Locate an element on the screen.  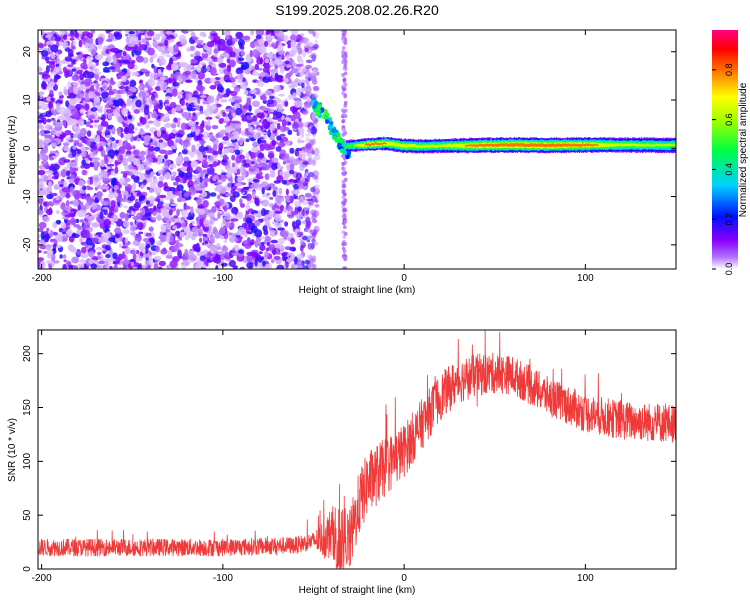
transition-blob is located at coordinates (344, 144).